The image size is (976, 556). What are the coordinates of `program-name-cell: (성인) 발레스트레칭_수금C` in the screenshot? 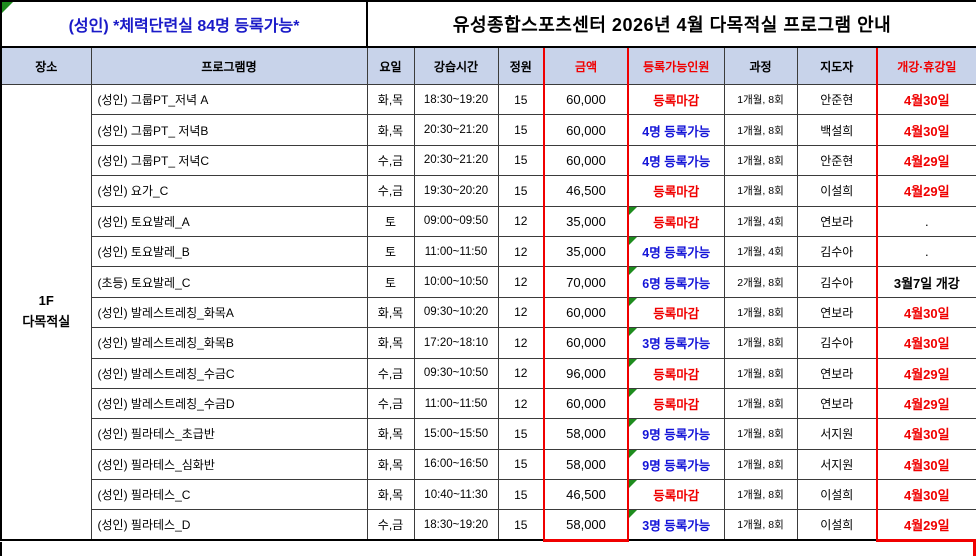 It's located at (229, 373).